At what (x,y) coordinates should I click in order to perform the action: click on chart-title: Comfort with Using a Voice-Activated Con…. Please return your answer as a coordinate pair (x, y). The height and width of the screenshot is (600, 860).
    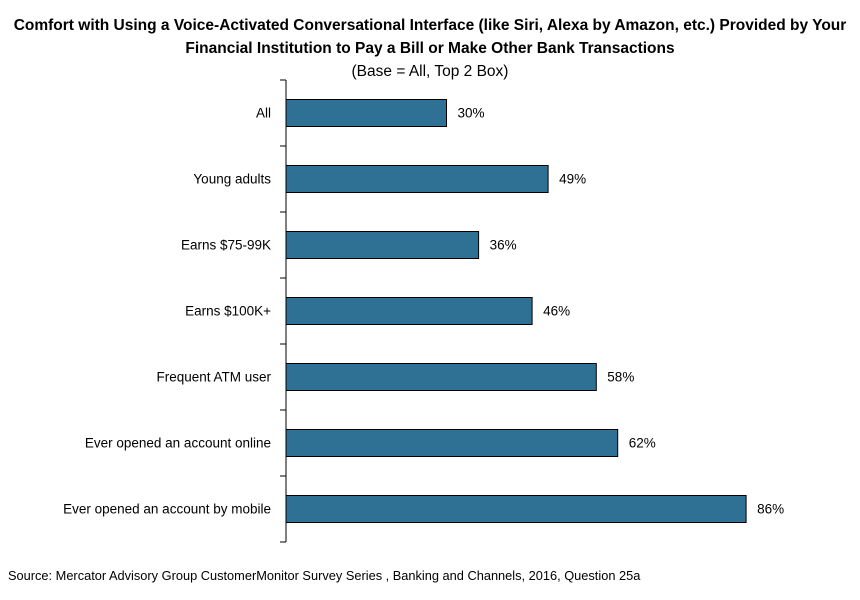
    Looking at the image, I should click on (430, 37).